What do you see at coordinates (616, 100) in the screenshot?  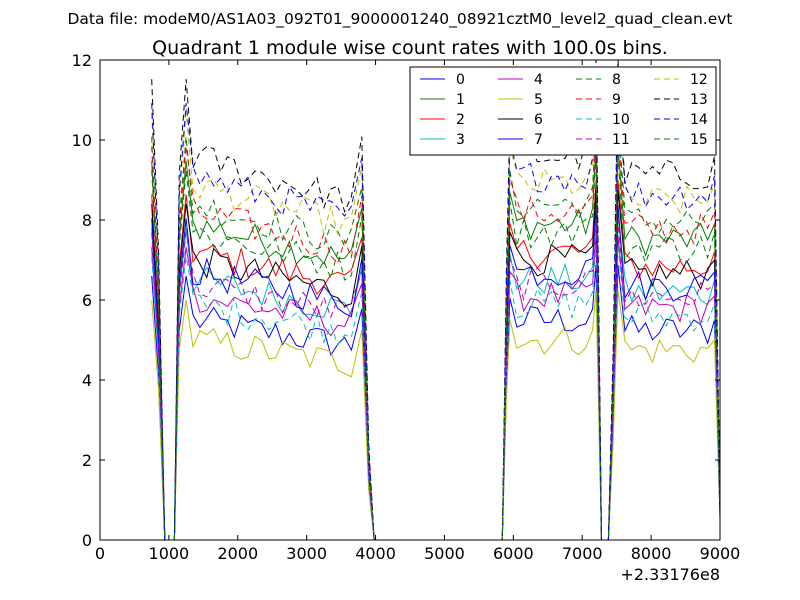 I see `legend-label-9: 9` at bounding box center [616, 100].